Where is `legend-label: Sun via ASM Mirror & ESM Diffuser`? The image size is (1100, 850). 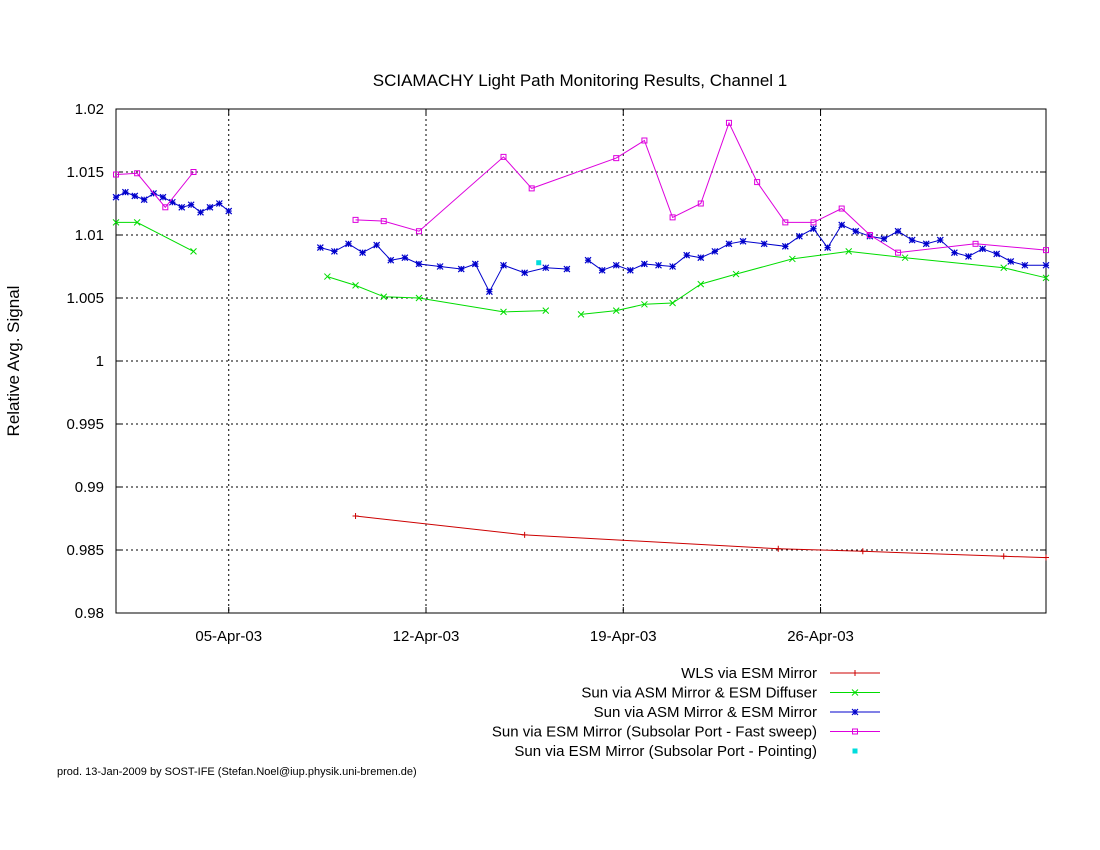 legend-label: Sun via ASM Mirror & ESM Diffuser is located at coordinates (699, 693).